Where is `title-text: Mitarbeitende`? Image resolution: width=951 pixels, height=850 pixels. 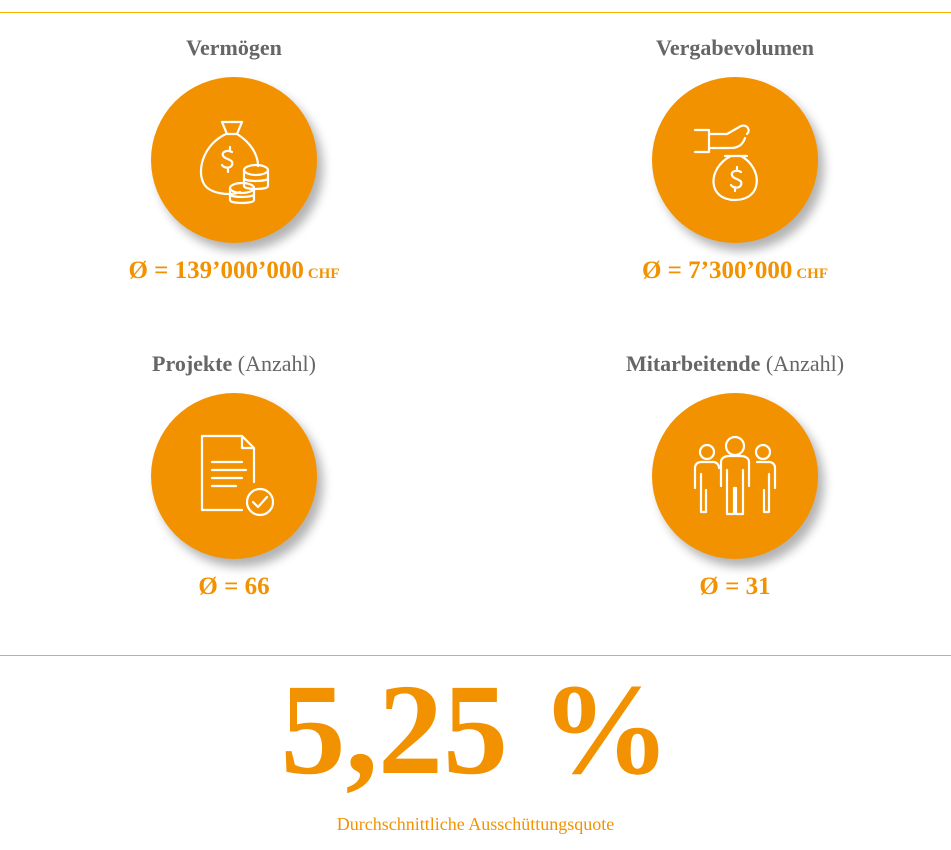 title-text: Mitarbeitende is located at coordinates (693, 363).